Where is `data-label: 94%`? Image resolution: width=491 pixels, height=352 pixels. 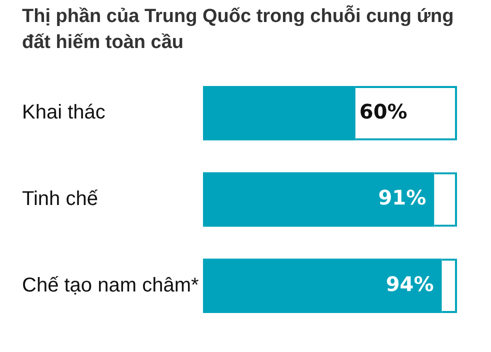
data-label: 94% is located at coordinates (410, 284).